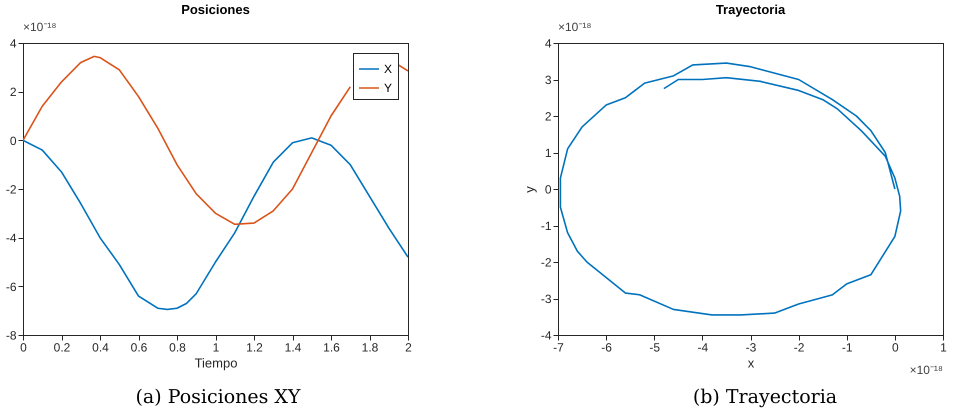  What do you see at coordinates (408, 347) in the screenshot?
I see `x-tick-label: 2` at bounding box center [408, 347].